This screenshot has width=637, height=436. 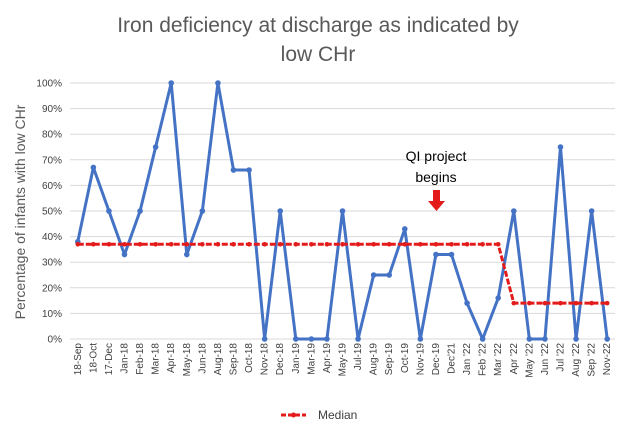 What do you see at coordinates (52, 109) in the screenshot?
I see `y-tick-label: 90%` at bounding box center [52, 109].